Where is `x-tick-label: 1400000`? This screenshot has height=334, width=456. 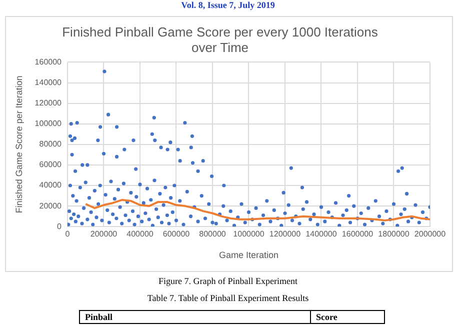
x-tick-label: 1400000 is located at coordinates (322, 234).